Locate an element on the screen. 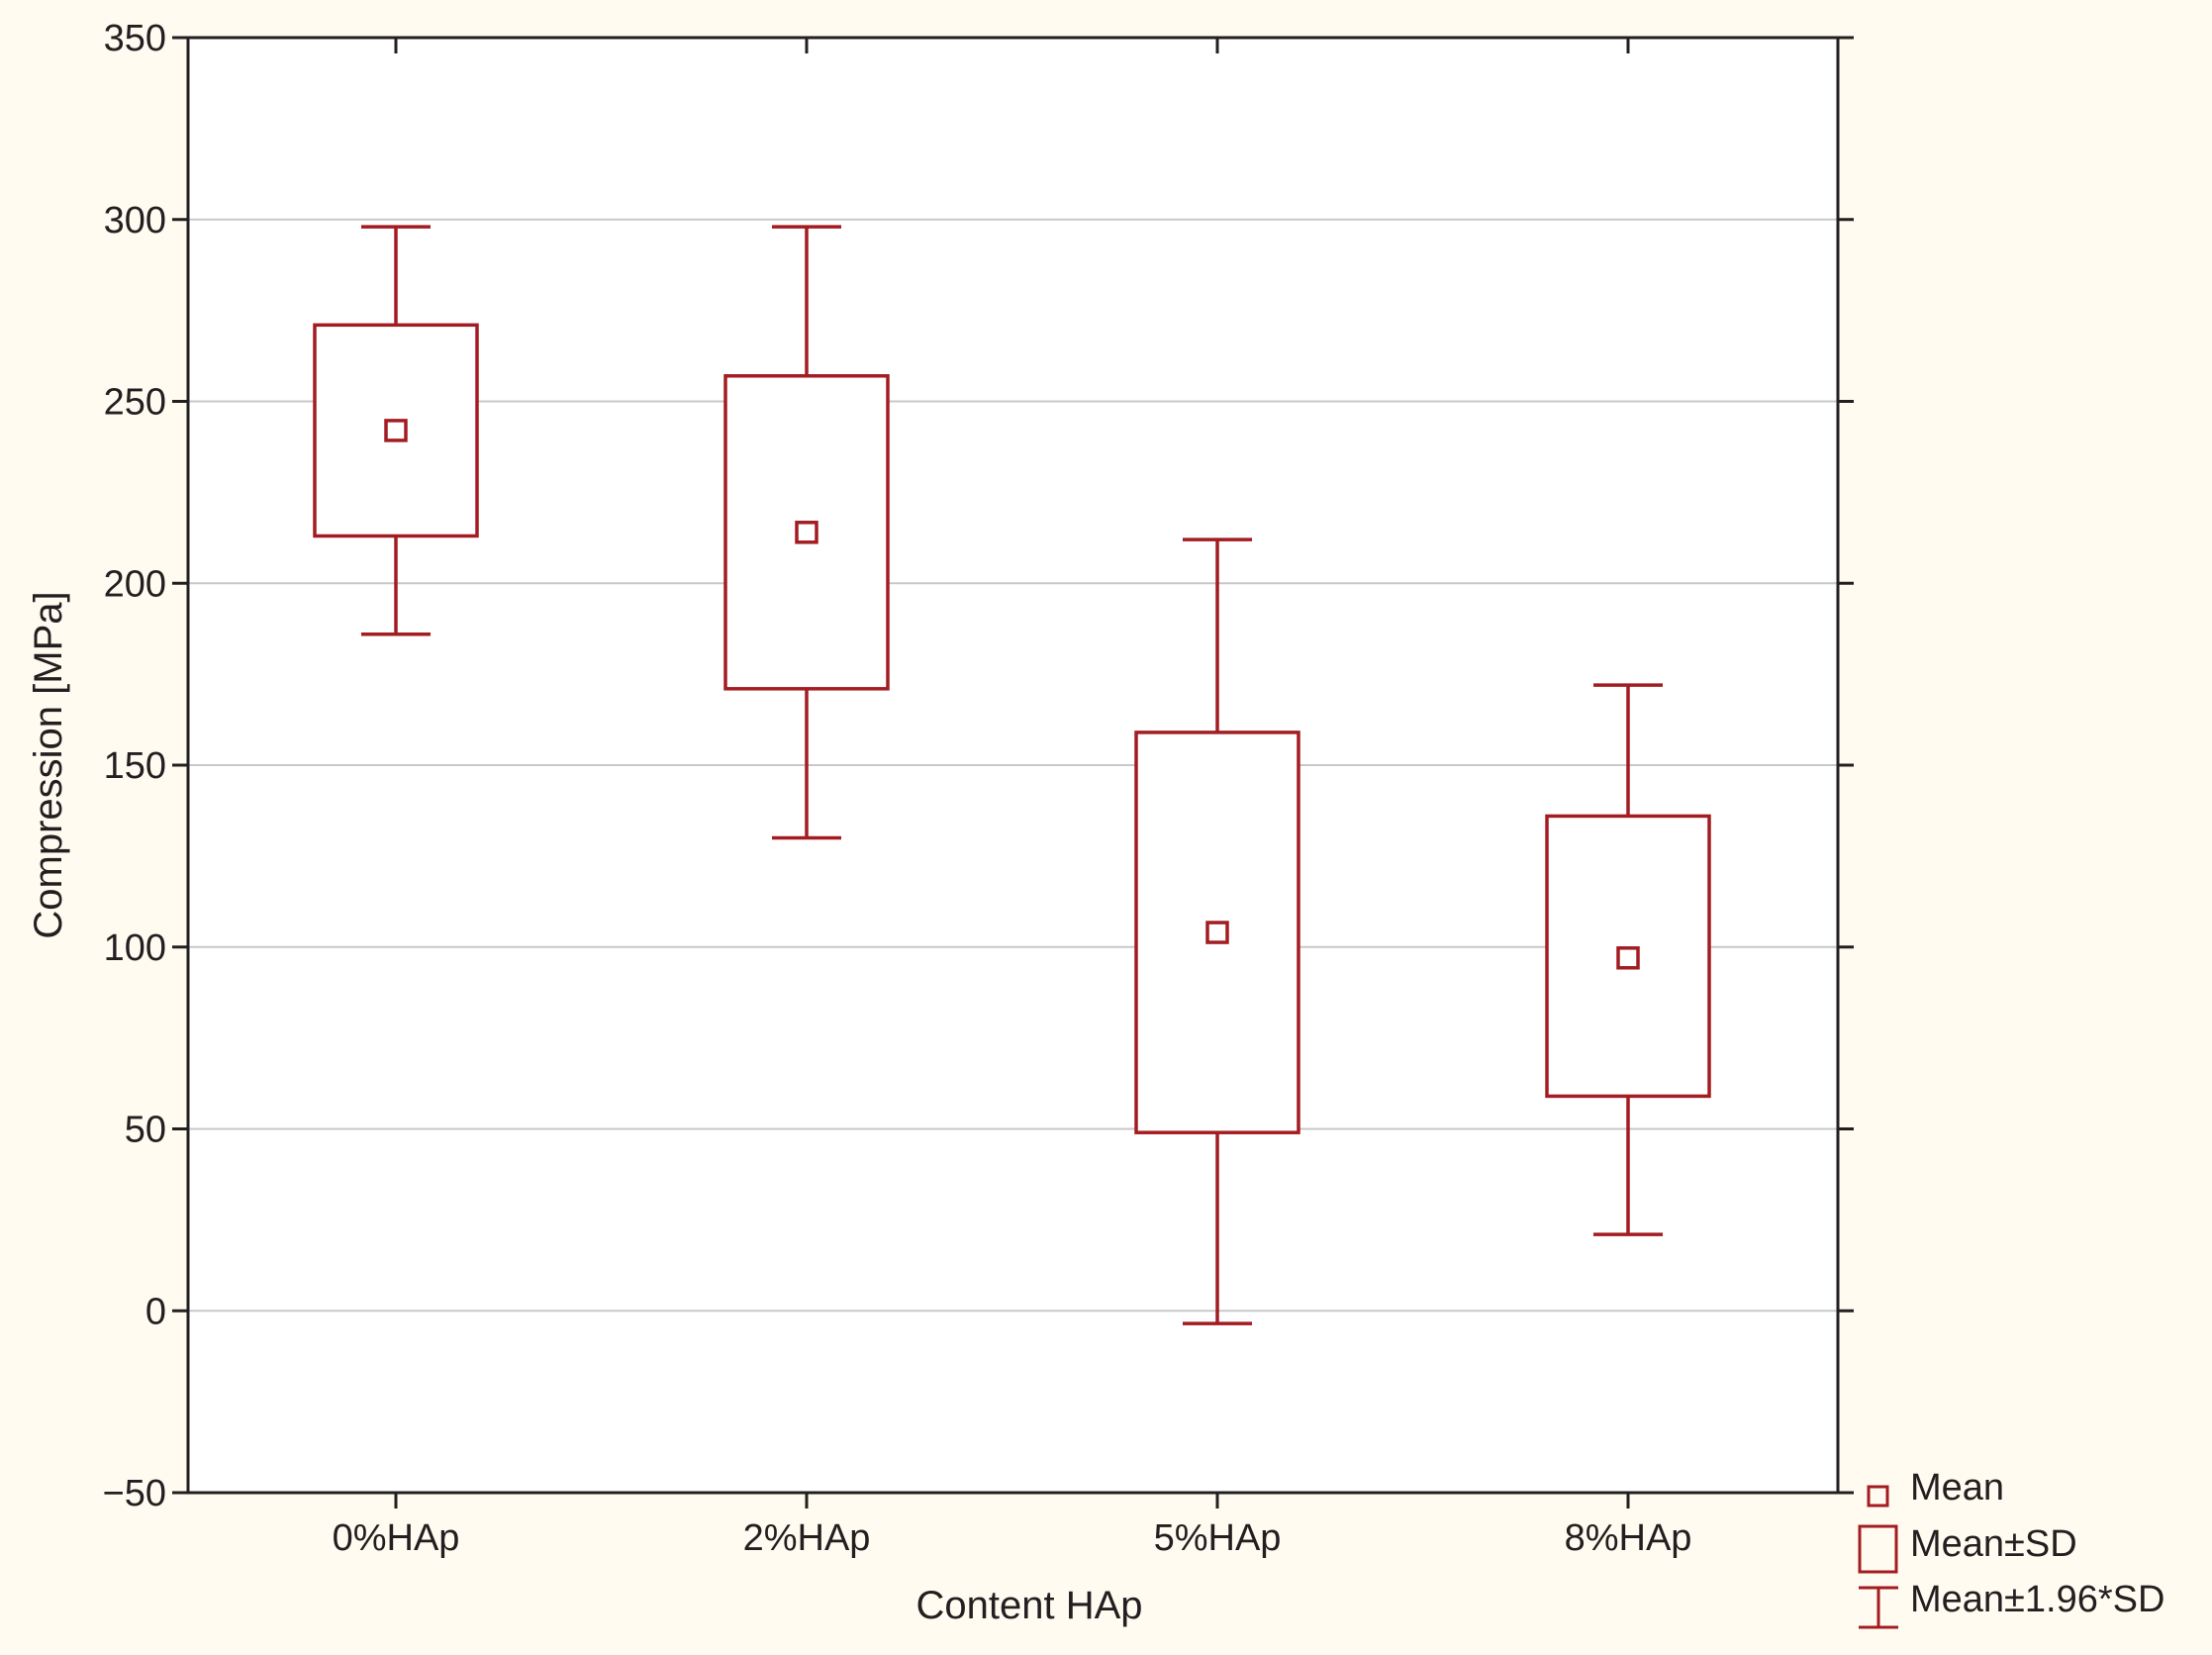 Image resolution: width=2212 pixels, height=1655 pixels. legend-whisker-label: Mean±1.96*SD is located at coordinates (2037, 1599).